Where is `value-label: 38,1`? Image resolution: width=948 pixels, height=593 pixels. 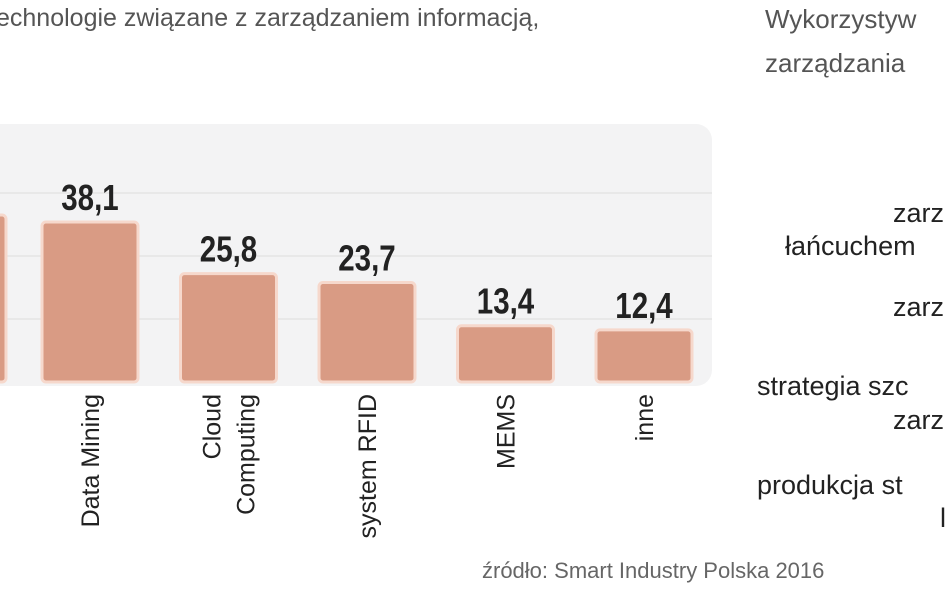
value-label: 38,1 is located at coordinates (89, 197).